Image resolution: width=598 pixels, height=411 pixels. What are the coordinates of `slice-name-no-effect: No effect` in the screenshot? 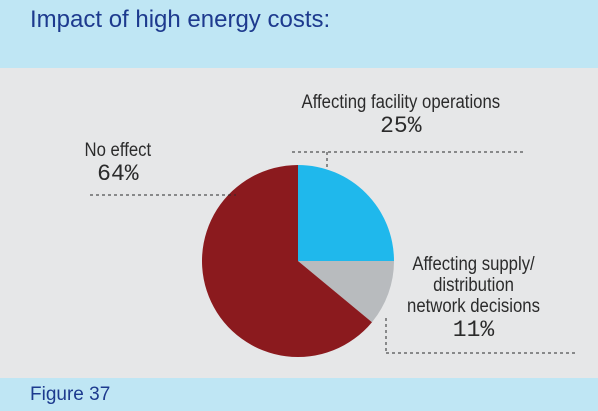 It's located at (118, 150).